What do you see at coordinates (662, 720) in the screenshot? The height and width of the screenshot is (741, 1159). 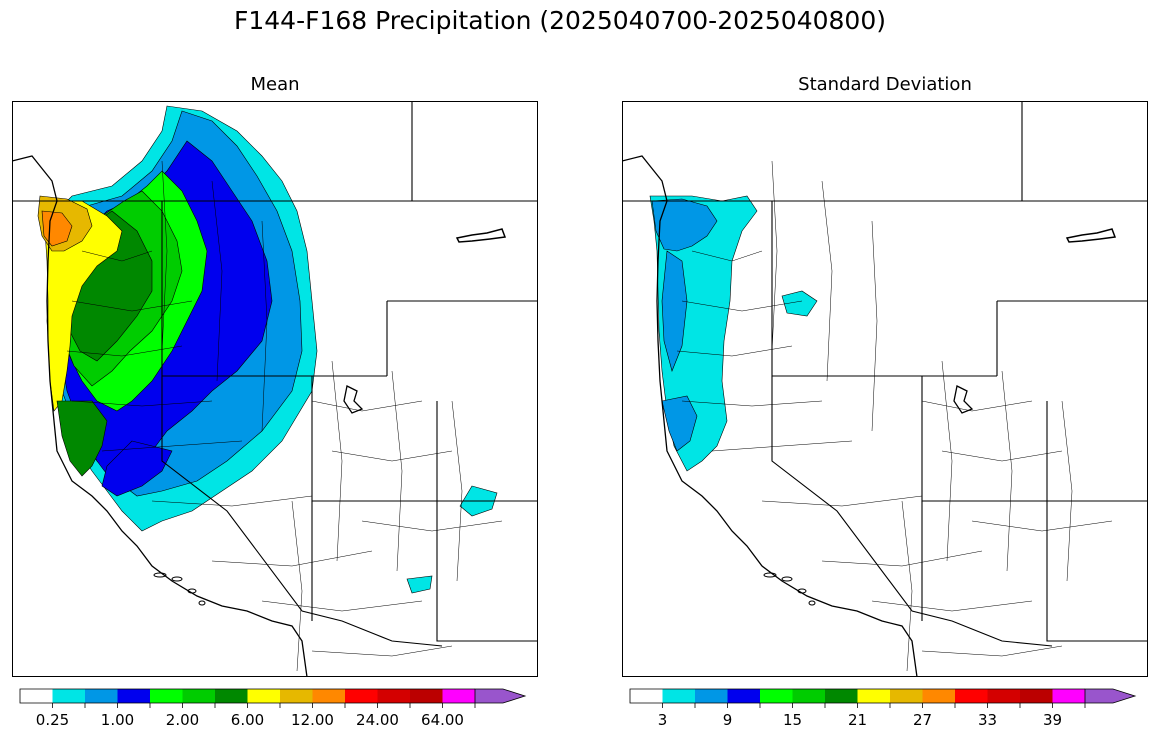 I see `colorbar-tick-label: 3` at bounding box center [662, 720].